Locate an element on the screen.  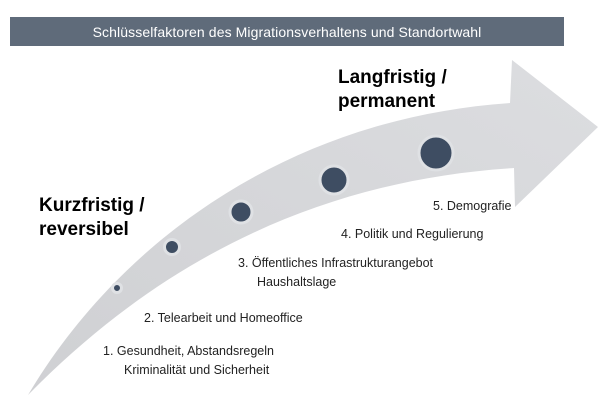
factor-1-line-2: Kriminalität und Sicherheit is located at coordinates (197, 370).